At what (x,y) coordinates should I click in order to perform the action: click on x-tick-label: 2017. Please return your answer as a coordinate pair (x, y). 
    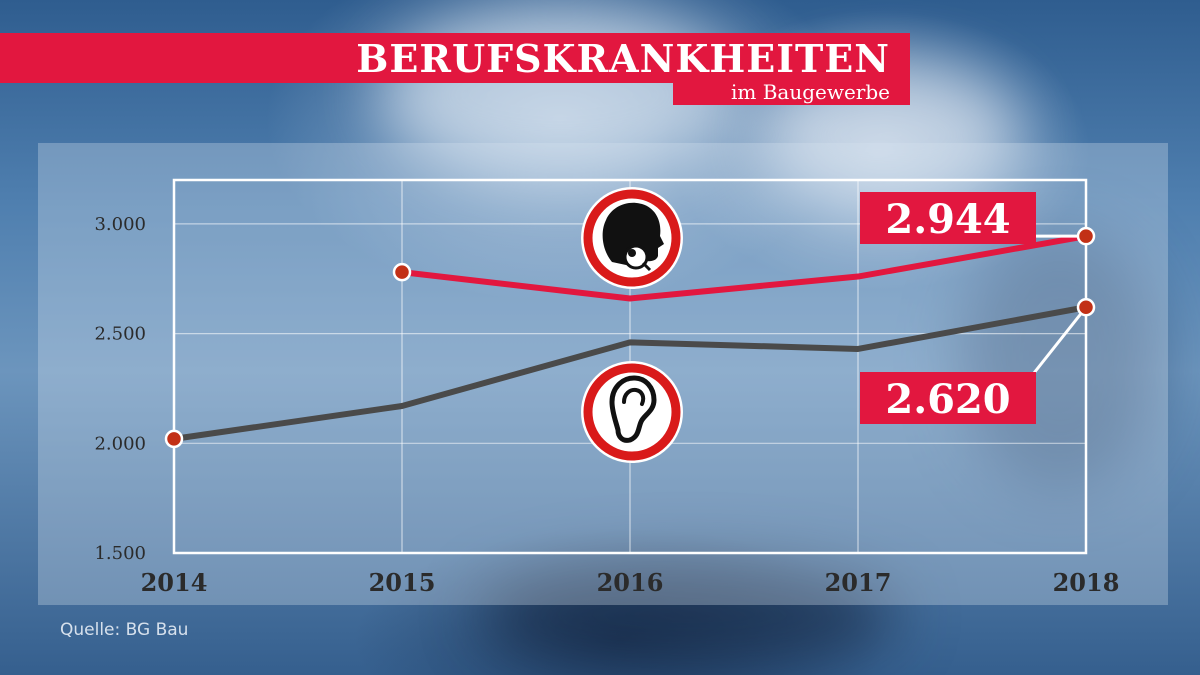
    Looking at the image, I should click on (858, 582).